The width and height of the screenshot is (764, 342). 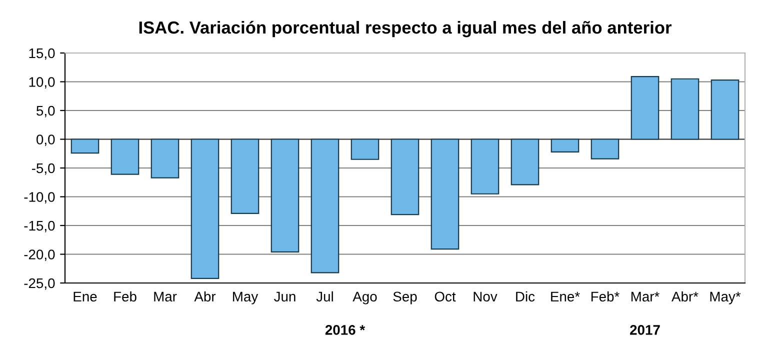 I want to click on x-tick-label: Jul, so click(x=324, y=296).